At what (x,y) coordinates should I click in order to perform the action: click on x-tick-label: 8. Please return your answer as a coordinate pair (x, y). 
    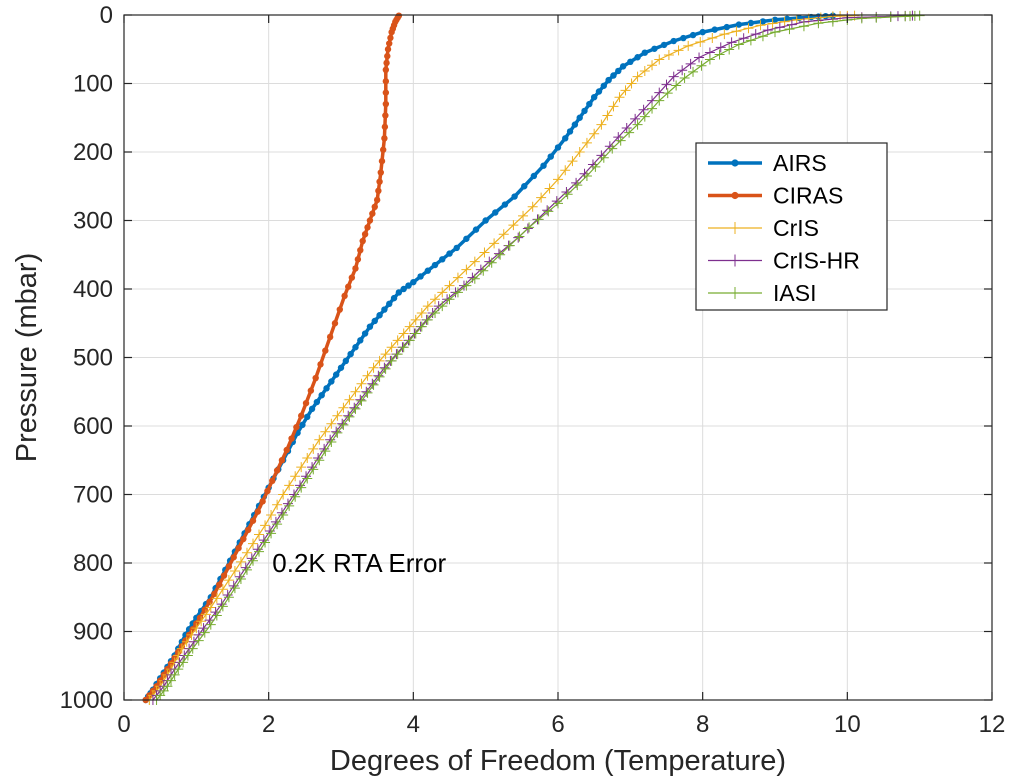
    Looking at the image, I should click on (702, 724).